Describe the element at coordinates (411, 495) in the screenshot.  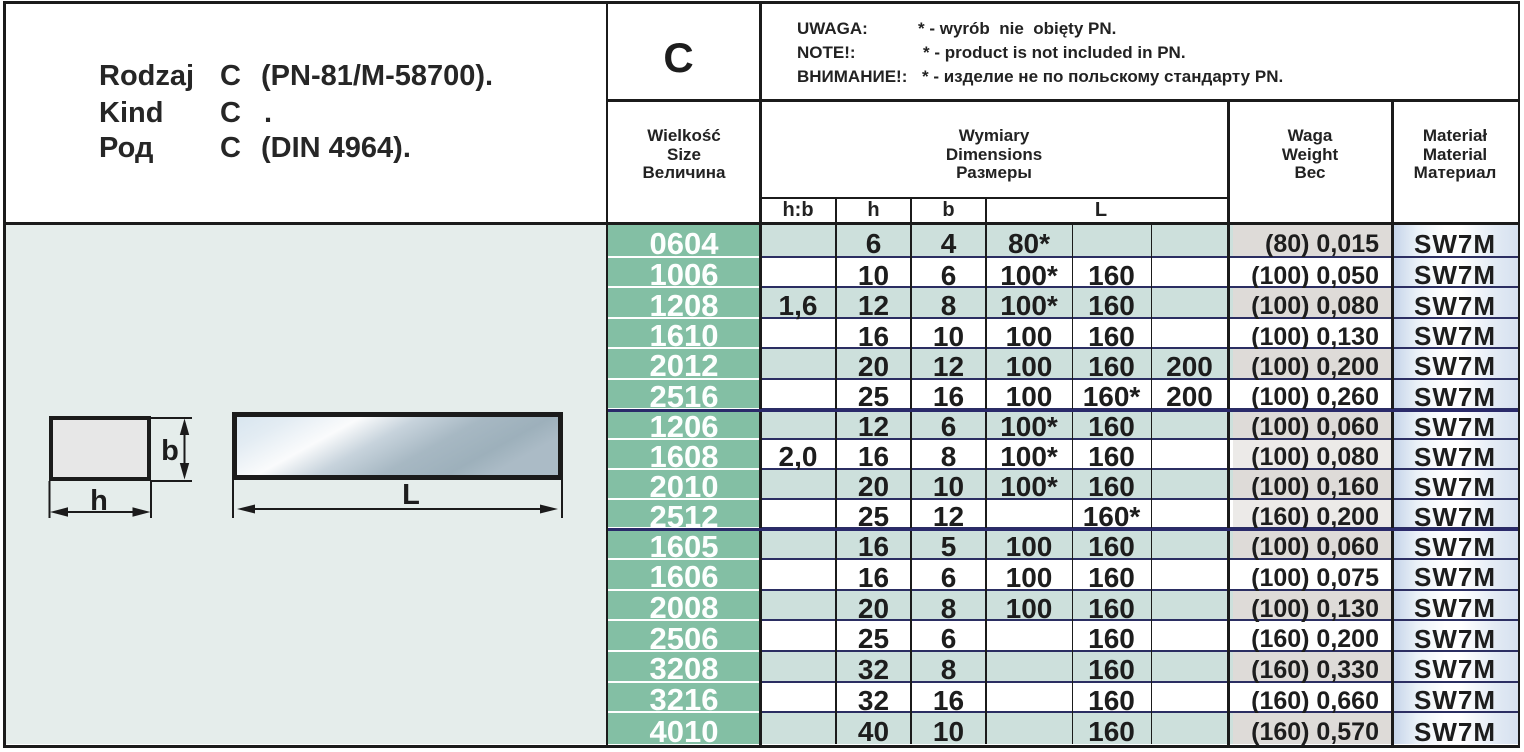
I see `svg-text: L` at that location.